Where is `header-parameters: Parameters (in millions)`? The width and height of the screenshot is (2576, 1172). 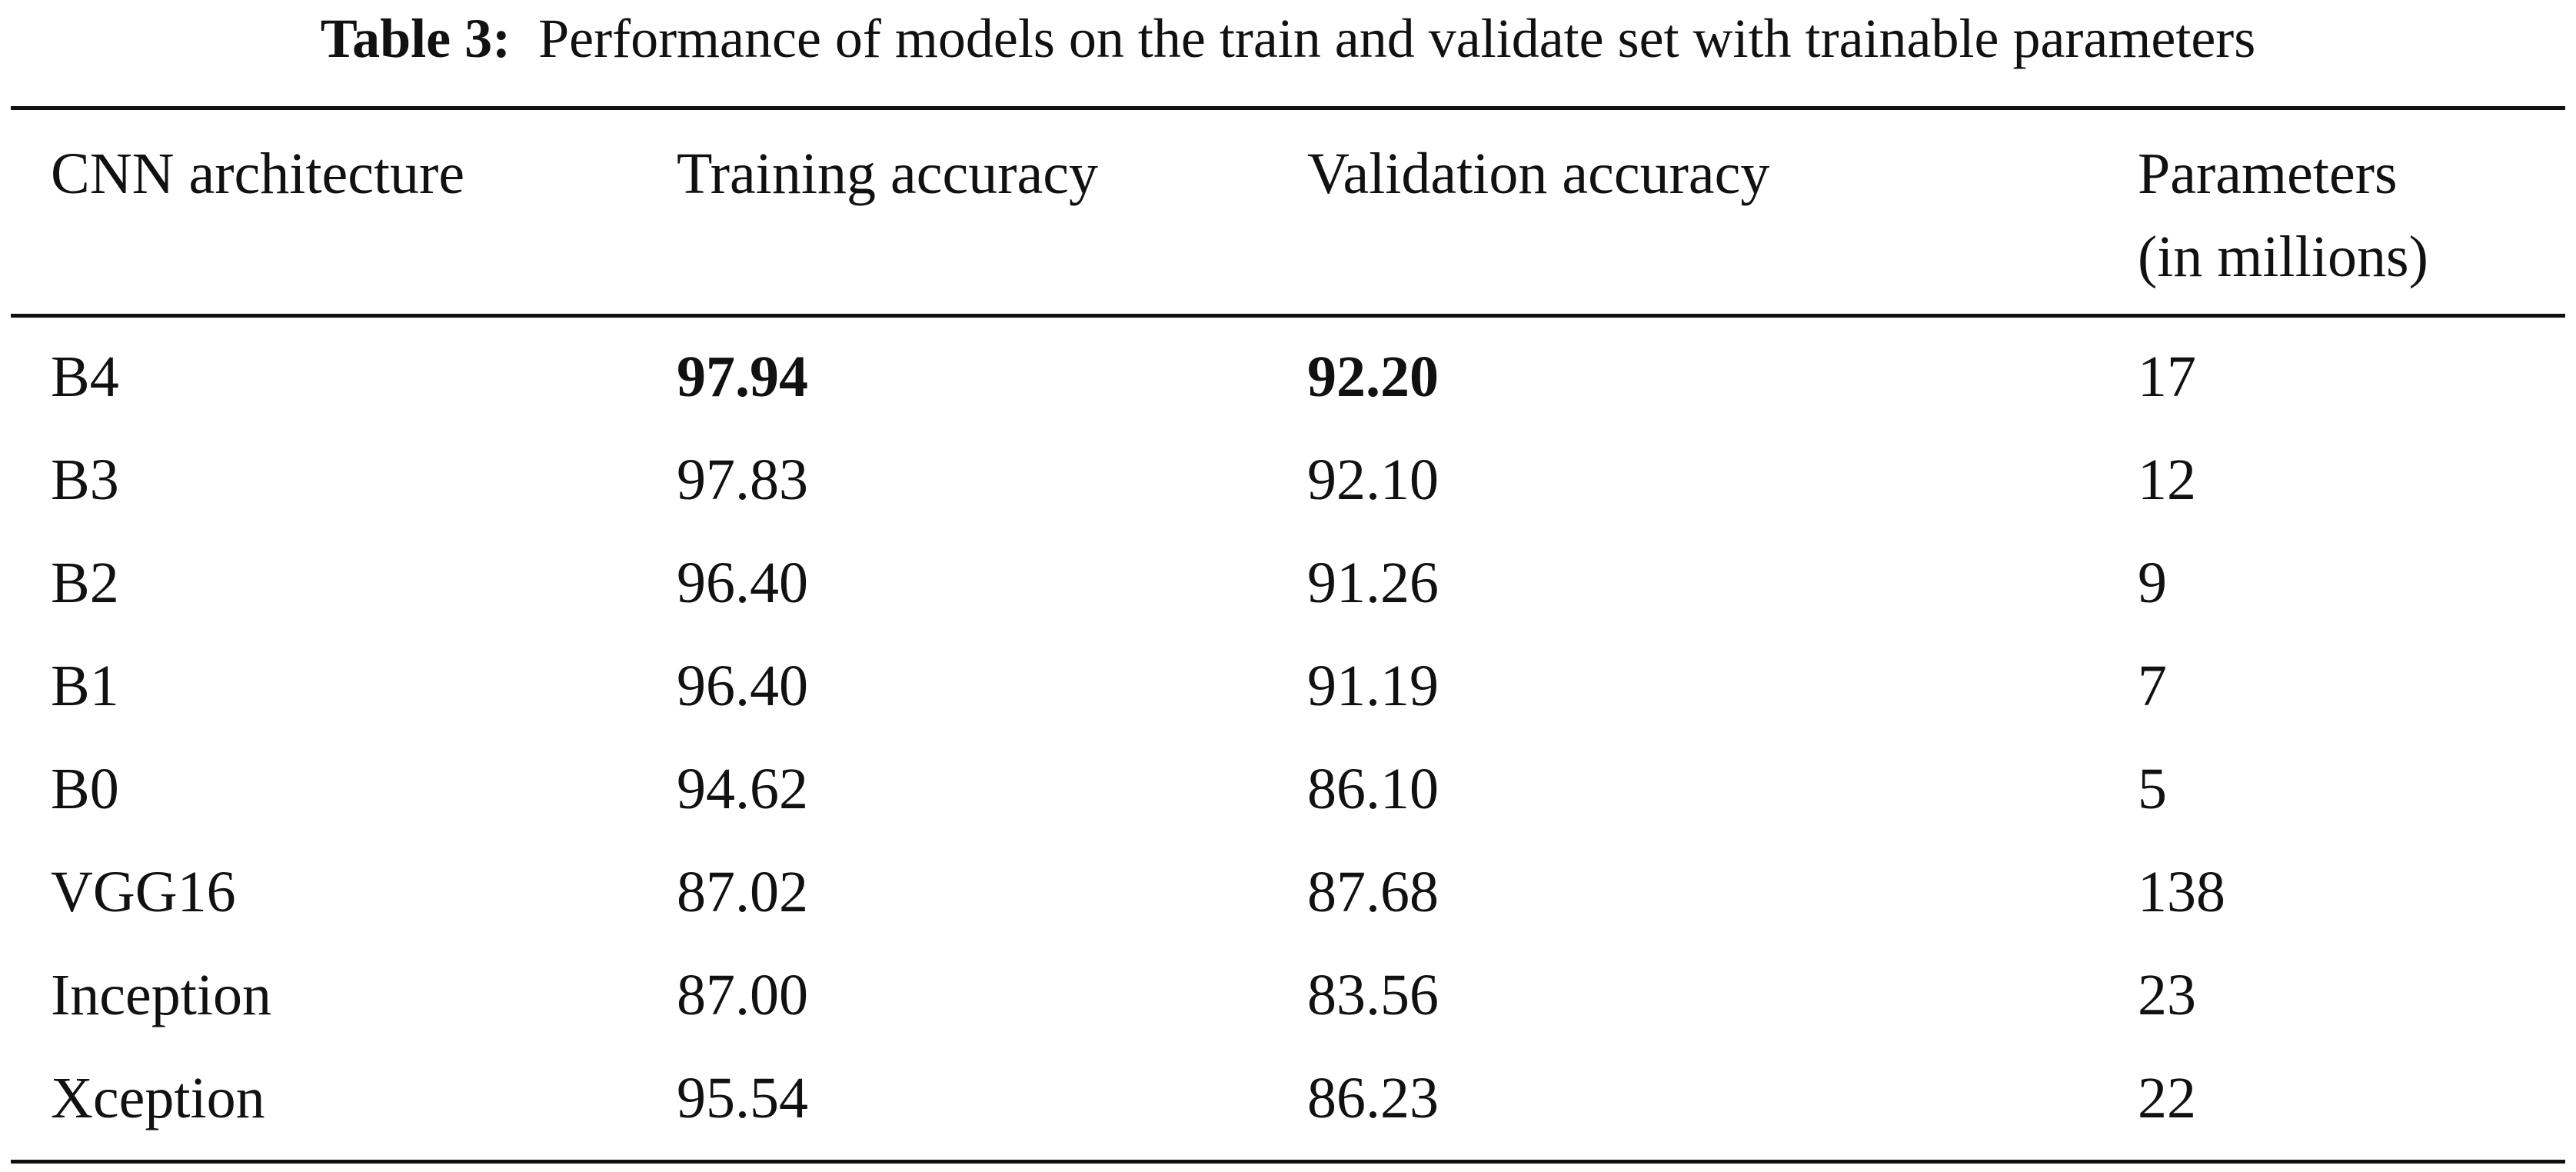
header-parameters: Parameters (in millions) is located at coordinates (2283, 215).